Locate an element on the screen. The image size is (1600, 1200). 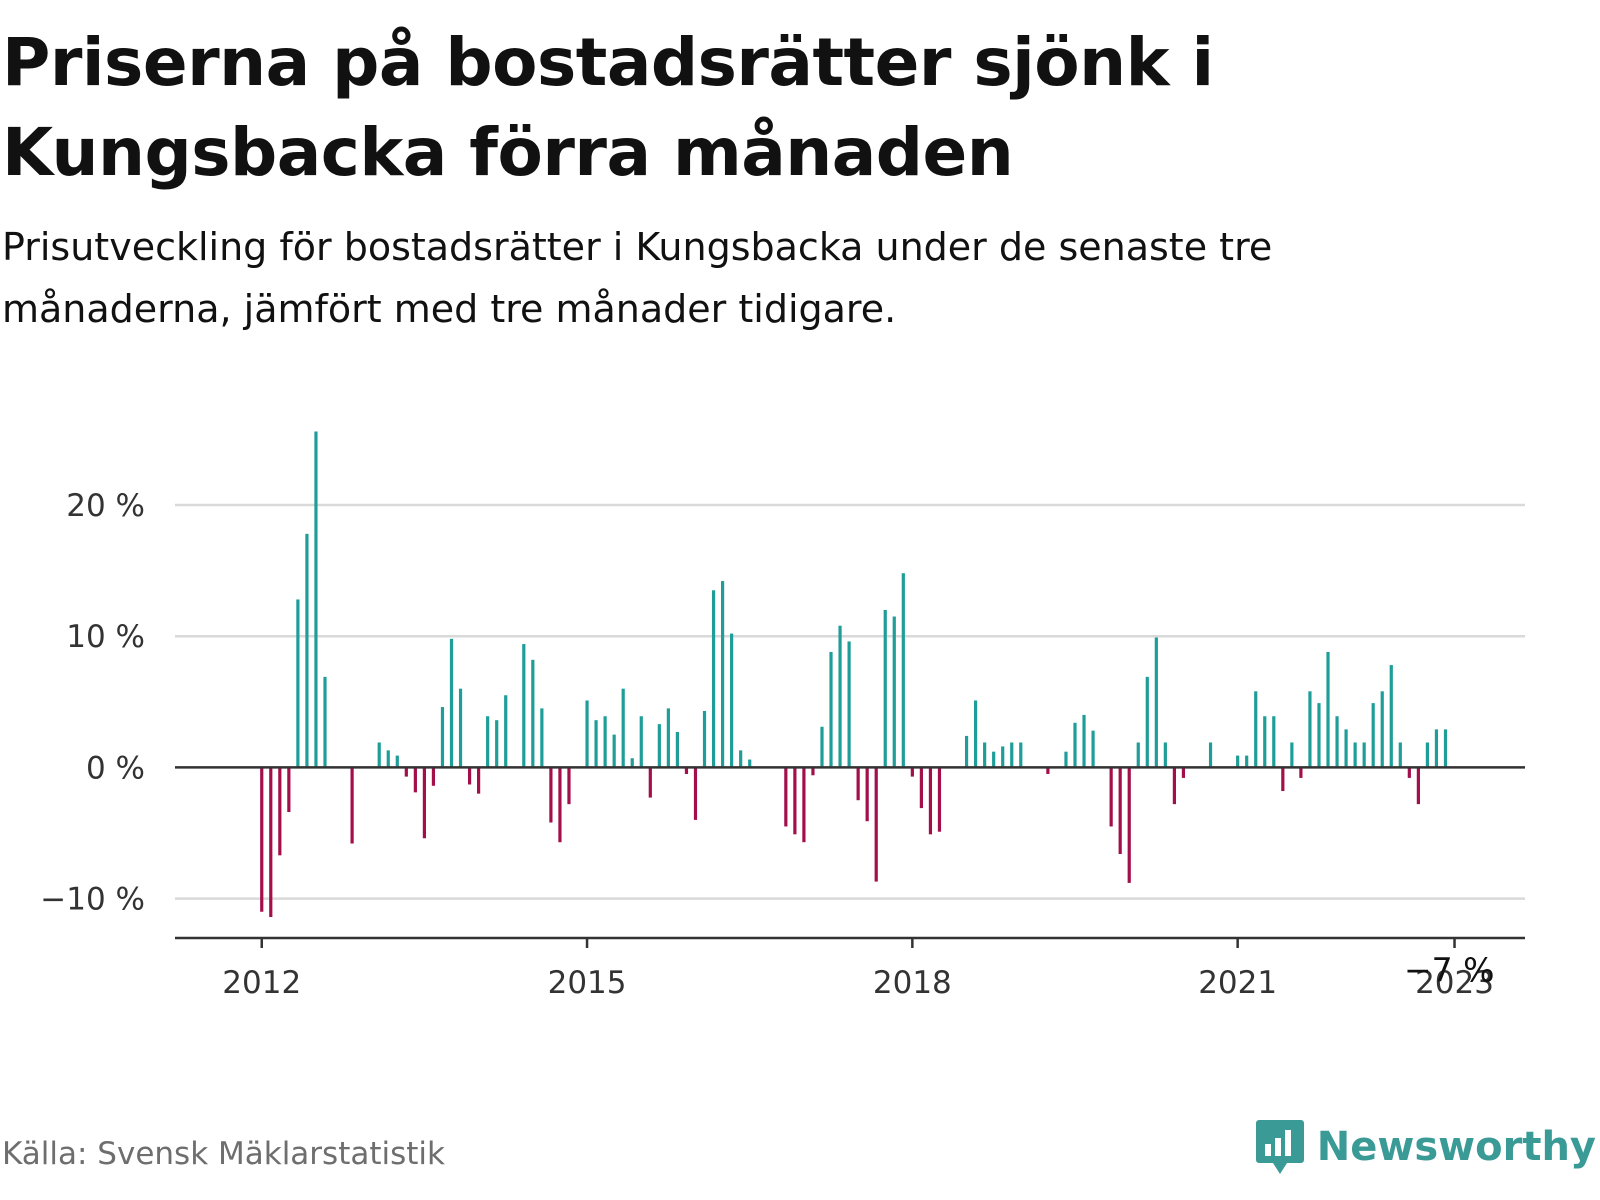
y-tick-label: 20 % is located at coordinates (105, 506).